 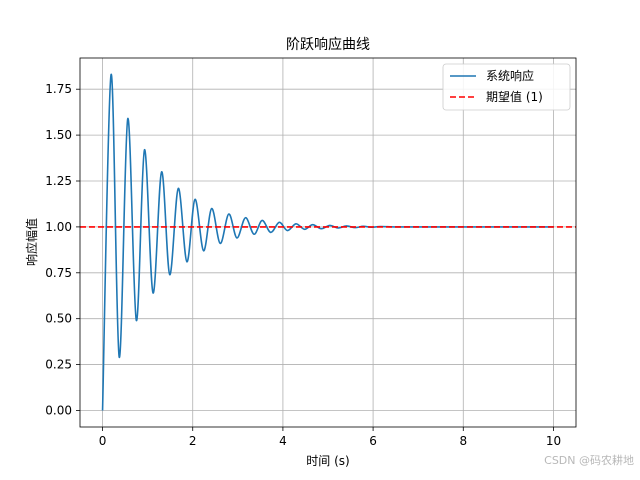 I want to click on legend-label-expected-value: 期望值 (1), so click(x=514, y=96).